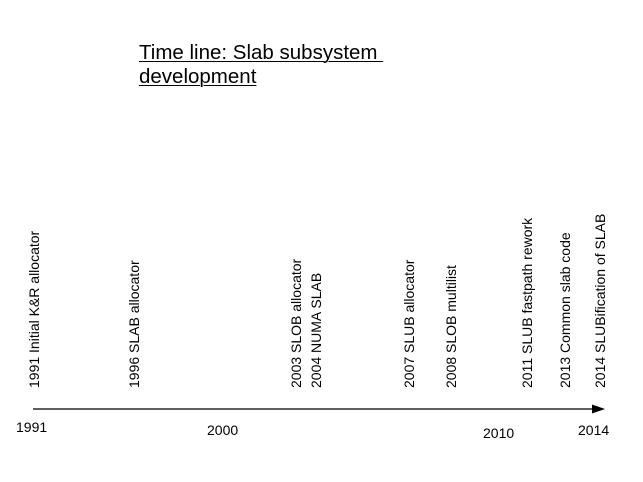 This screenshot has height=482, width=643. Describe the element at coordinates (269, 65) in the screenshot. I see `page-title: Time line: Slab subsystem development` at that location.